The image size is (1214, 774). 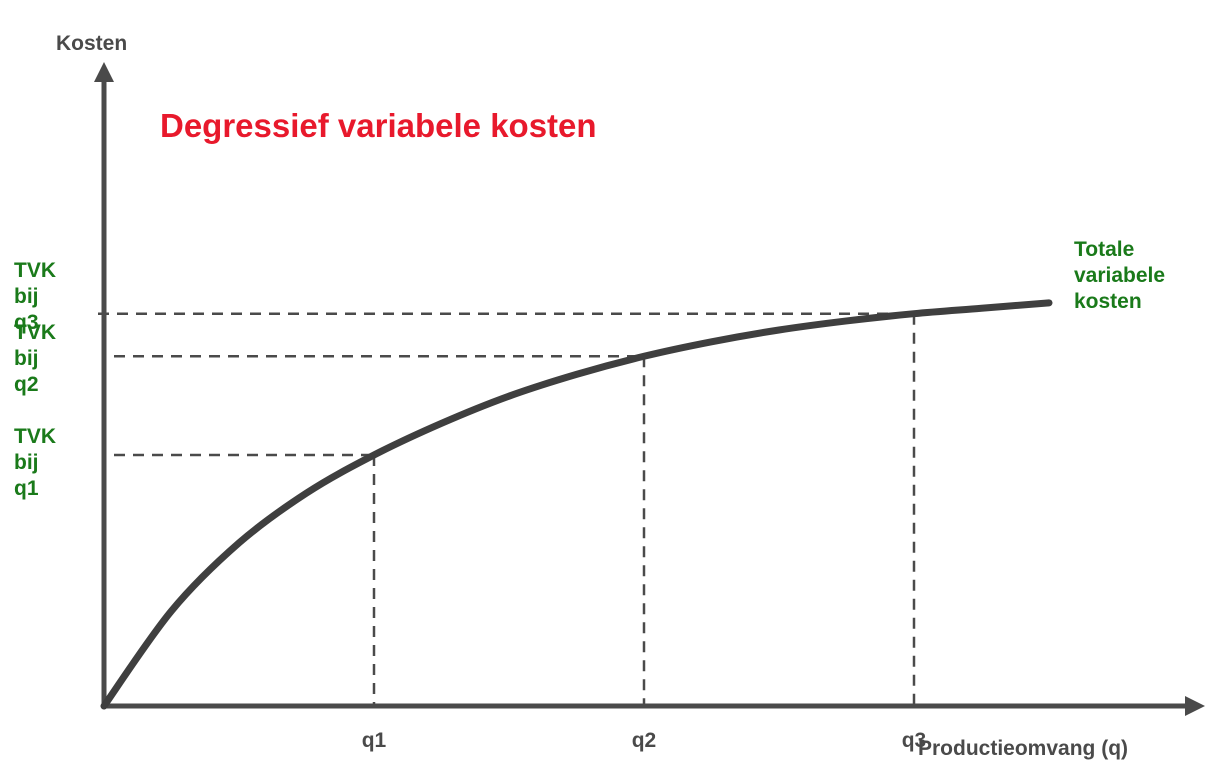 I want to click on y-tick-label-q3-line1: TVK, so click(x=35, y=270).